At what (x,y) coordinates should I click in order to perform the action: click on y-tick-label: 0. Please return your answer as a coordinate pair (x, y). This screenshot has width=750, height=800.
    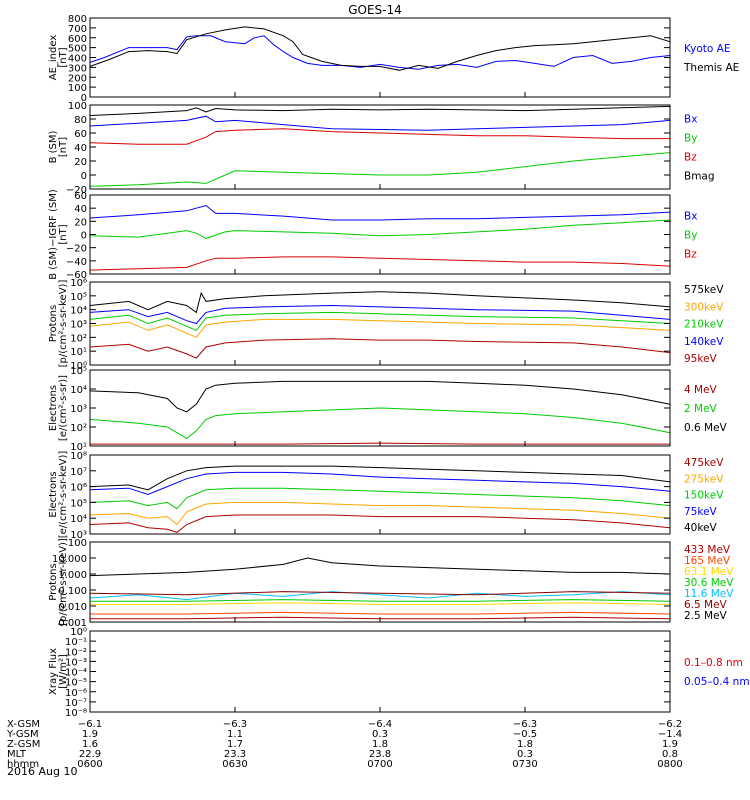
    Looking at the image, I should click on (84, 236).